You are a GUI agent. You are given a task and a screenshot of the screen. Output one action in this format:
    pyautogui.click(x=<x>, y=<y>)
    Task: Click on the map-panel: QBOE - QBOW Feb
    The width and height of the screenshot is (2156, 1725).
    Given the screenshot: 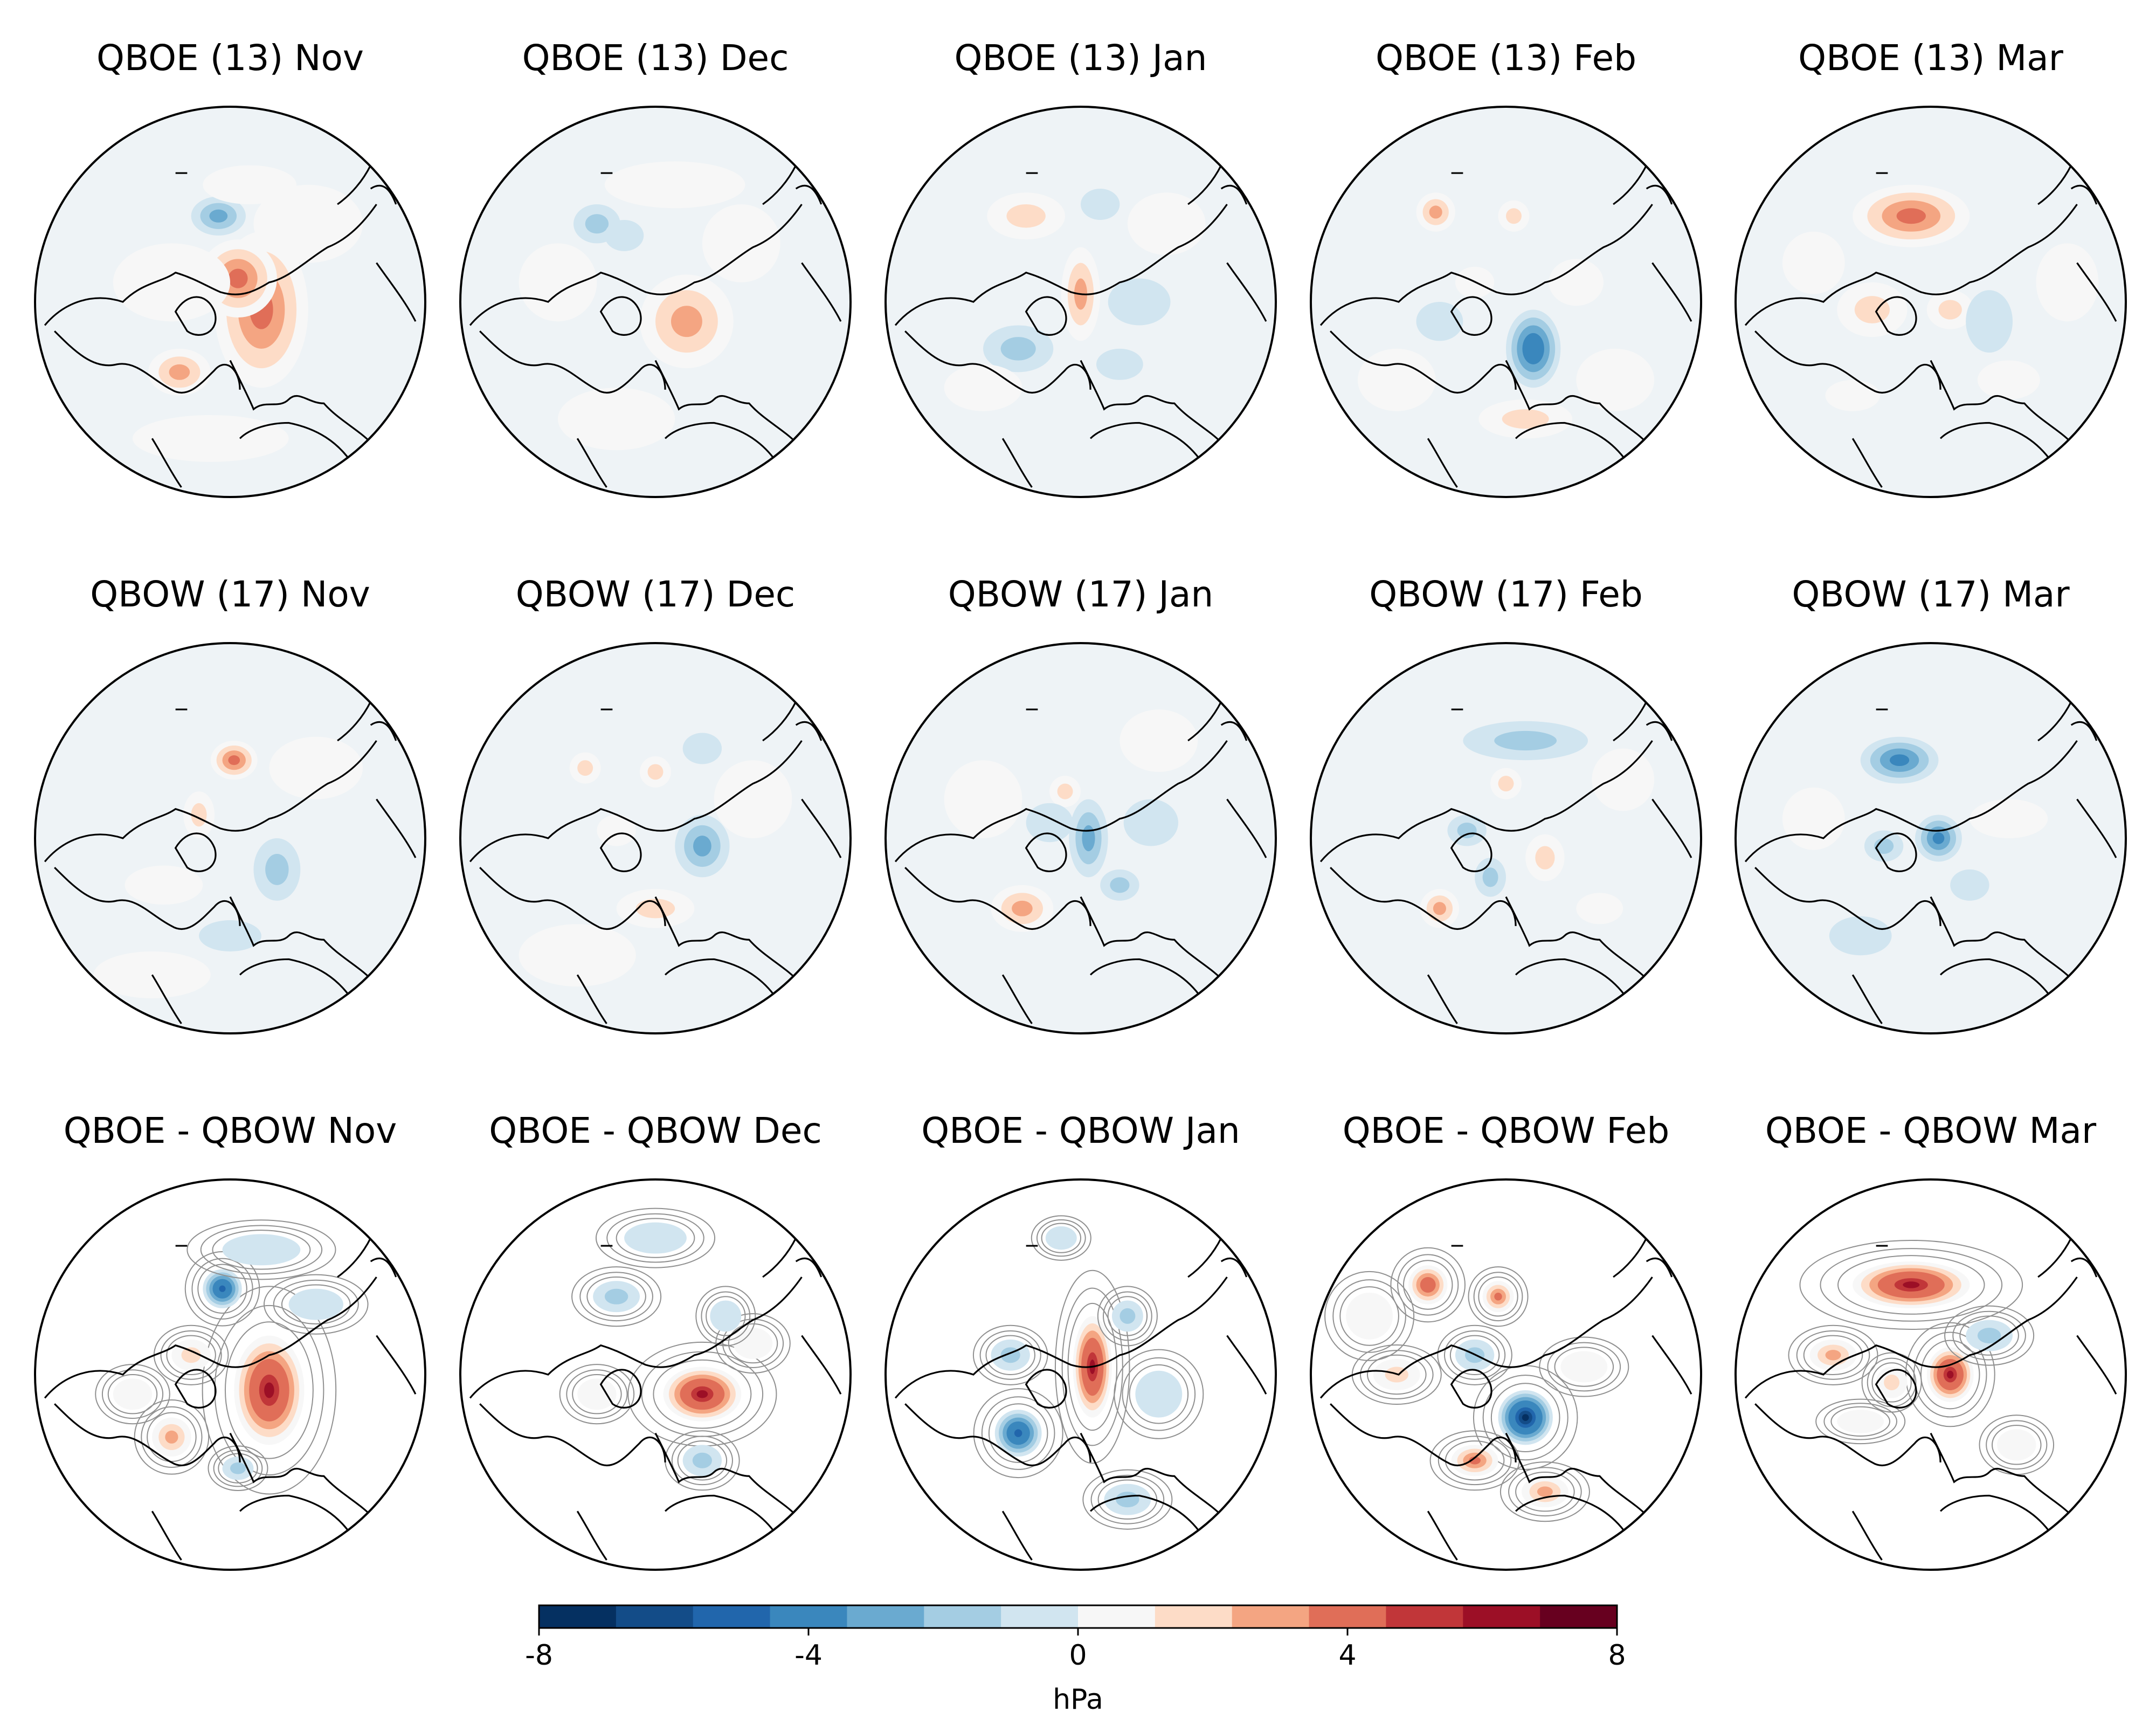 What is the action you would take?
    pyautogui.click(x=1506, y=1340)
    